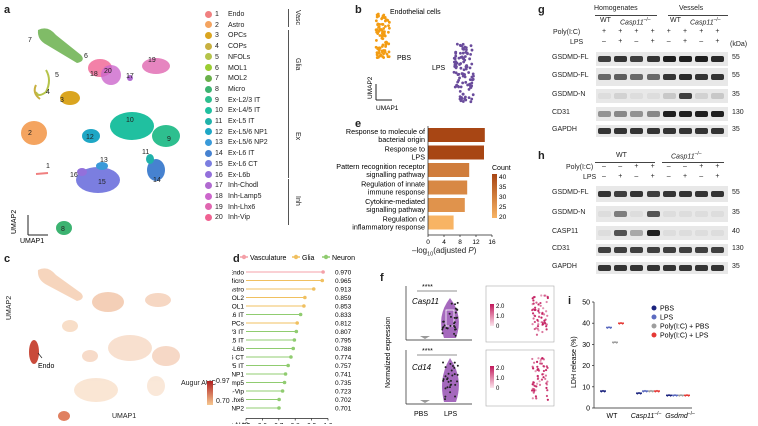 This screenshot has width=758, height=426. I want to click on value-label: 0.795, so click(343, 341).